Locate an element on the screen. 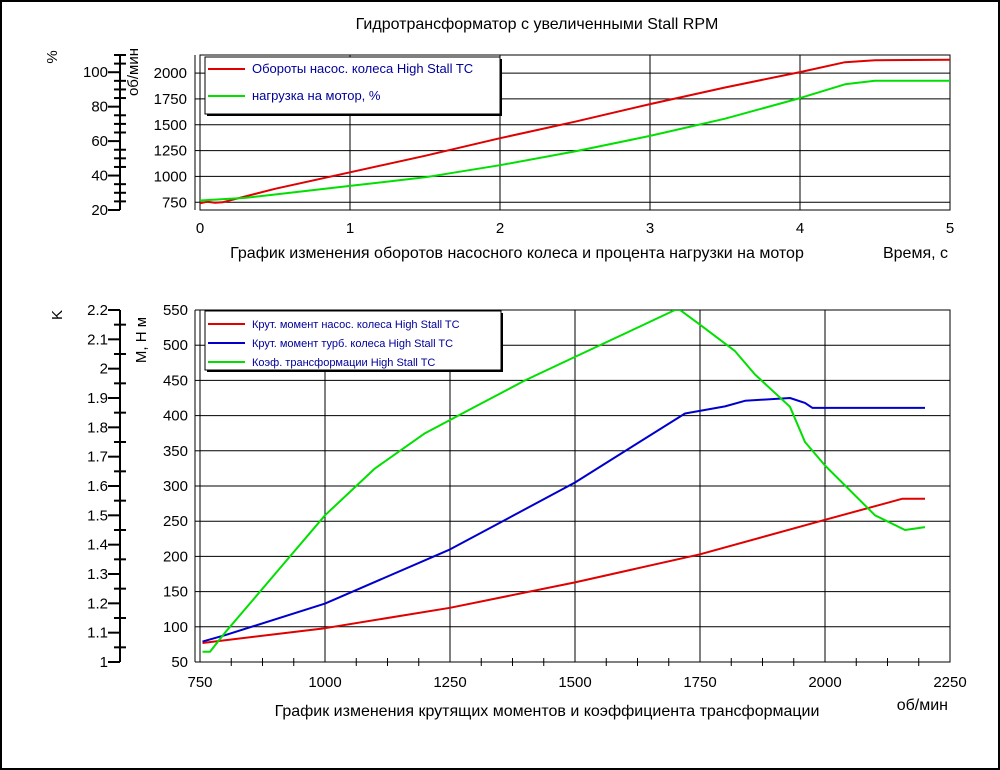 This screenshot has width=1000, height=770. y-tick-label: 750 is located at coordinates (174, 202).